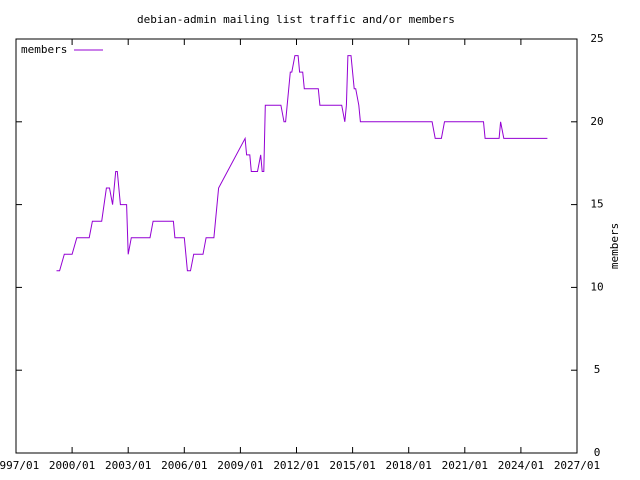 This screenshot has height=480, width=640. What do you see at coordinates (596, 204) in the screenshot?
I see `y-tick-label: 15` at bounding box center [596, 204].